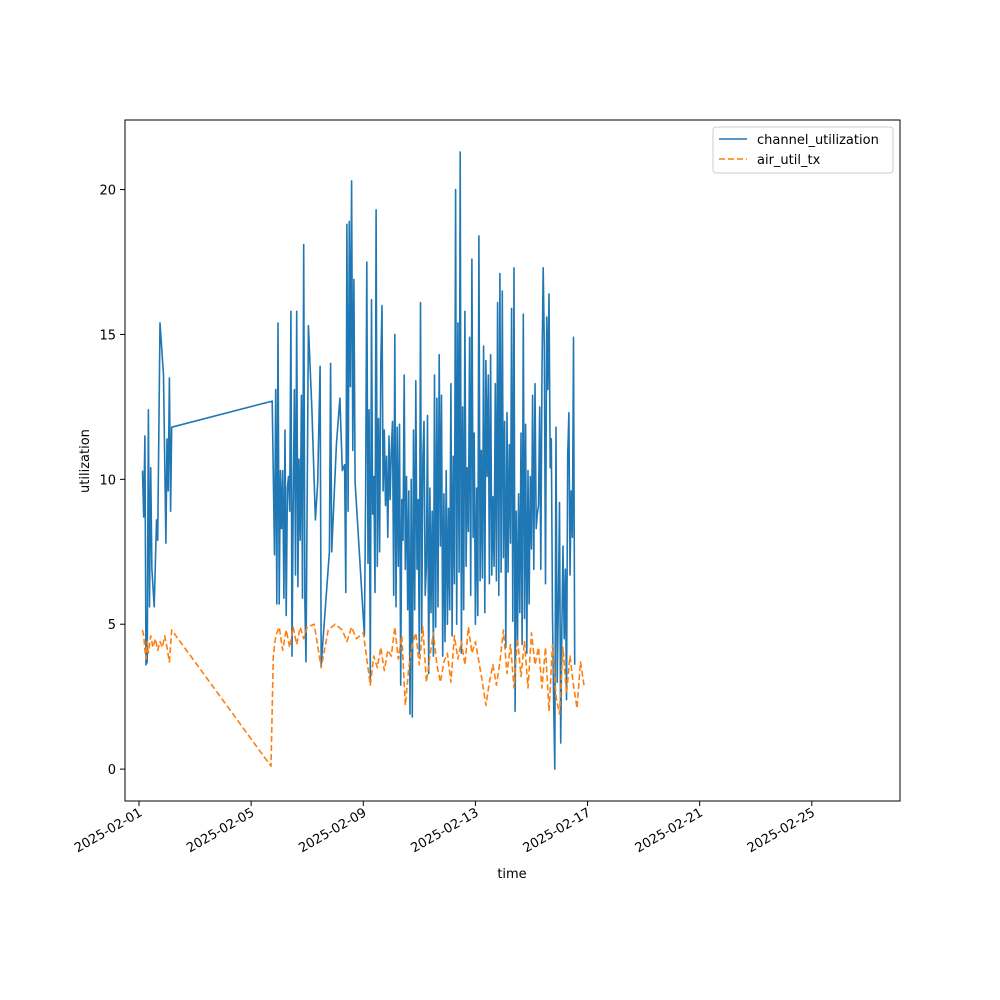 This screenshot has width=1000, height=1000. What do you see at coordinates (818, 140) in the screenshot?
I see `legend-label-channel-utilization: channel_utilization` at bounding box center [818, 140].